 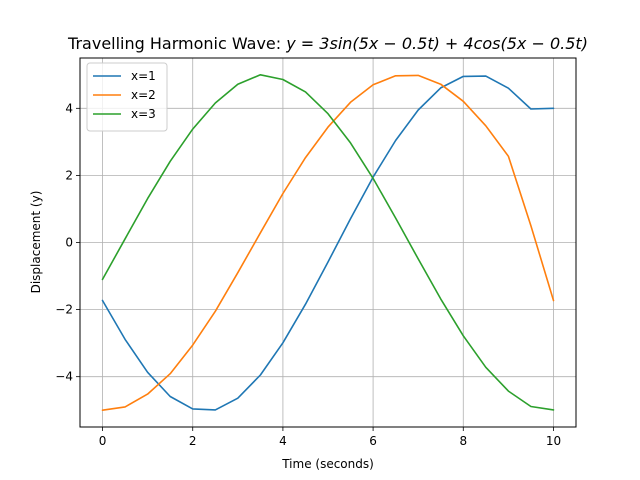 What do you see at coordinates (143, 114) in the screenshot?
I see `legend-label: x=3` at bounding box center [143, 114].